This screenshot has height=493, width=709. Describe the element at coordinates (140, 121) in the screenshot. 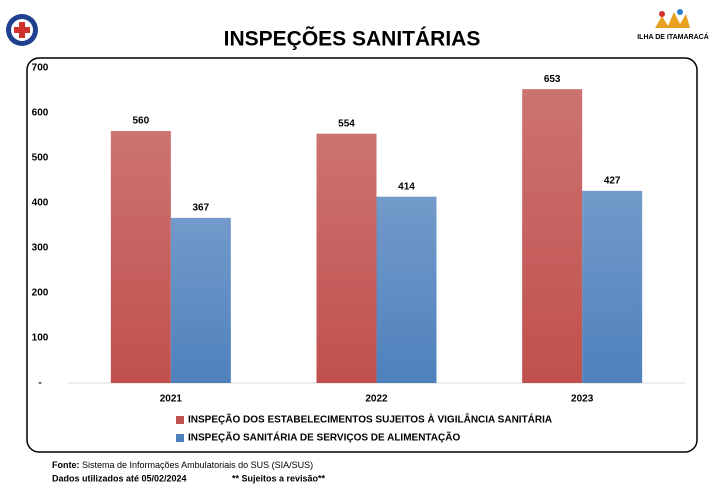

I see `data-label: 560` at that location.